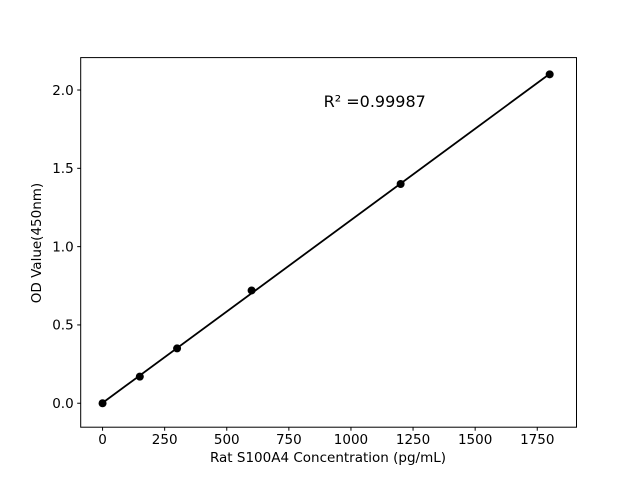  What do you see at coordinates (289, 440) in the screenshot?
I see `x-tick-label: 750` at bounding box center [289, 440].